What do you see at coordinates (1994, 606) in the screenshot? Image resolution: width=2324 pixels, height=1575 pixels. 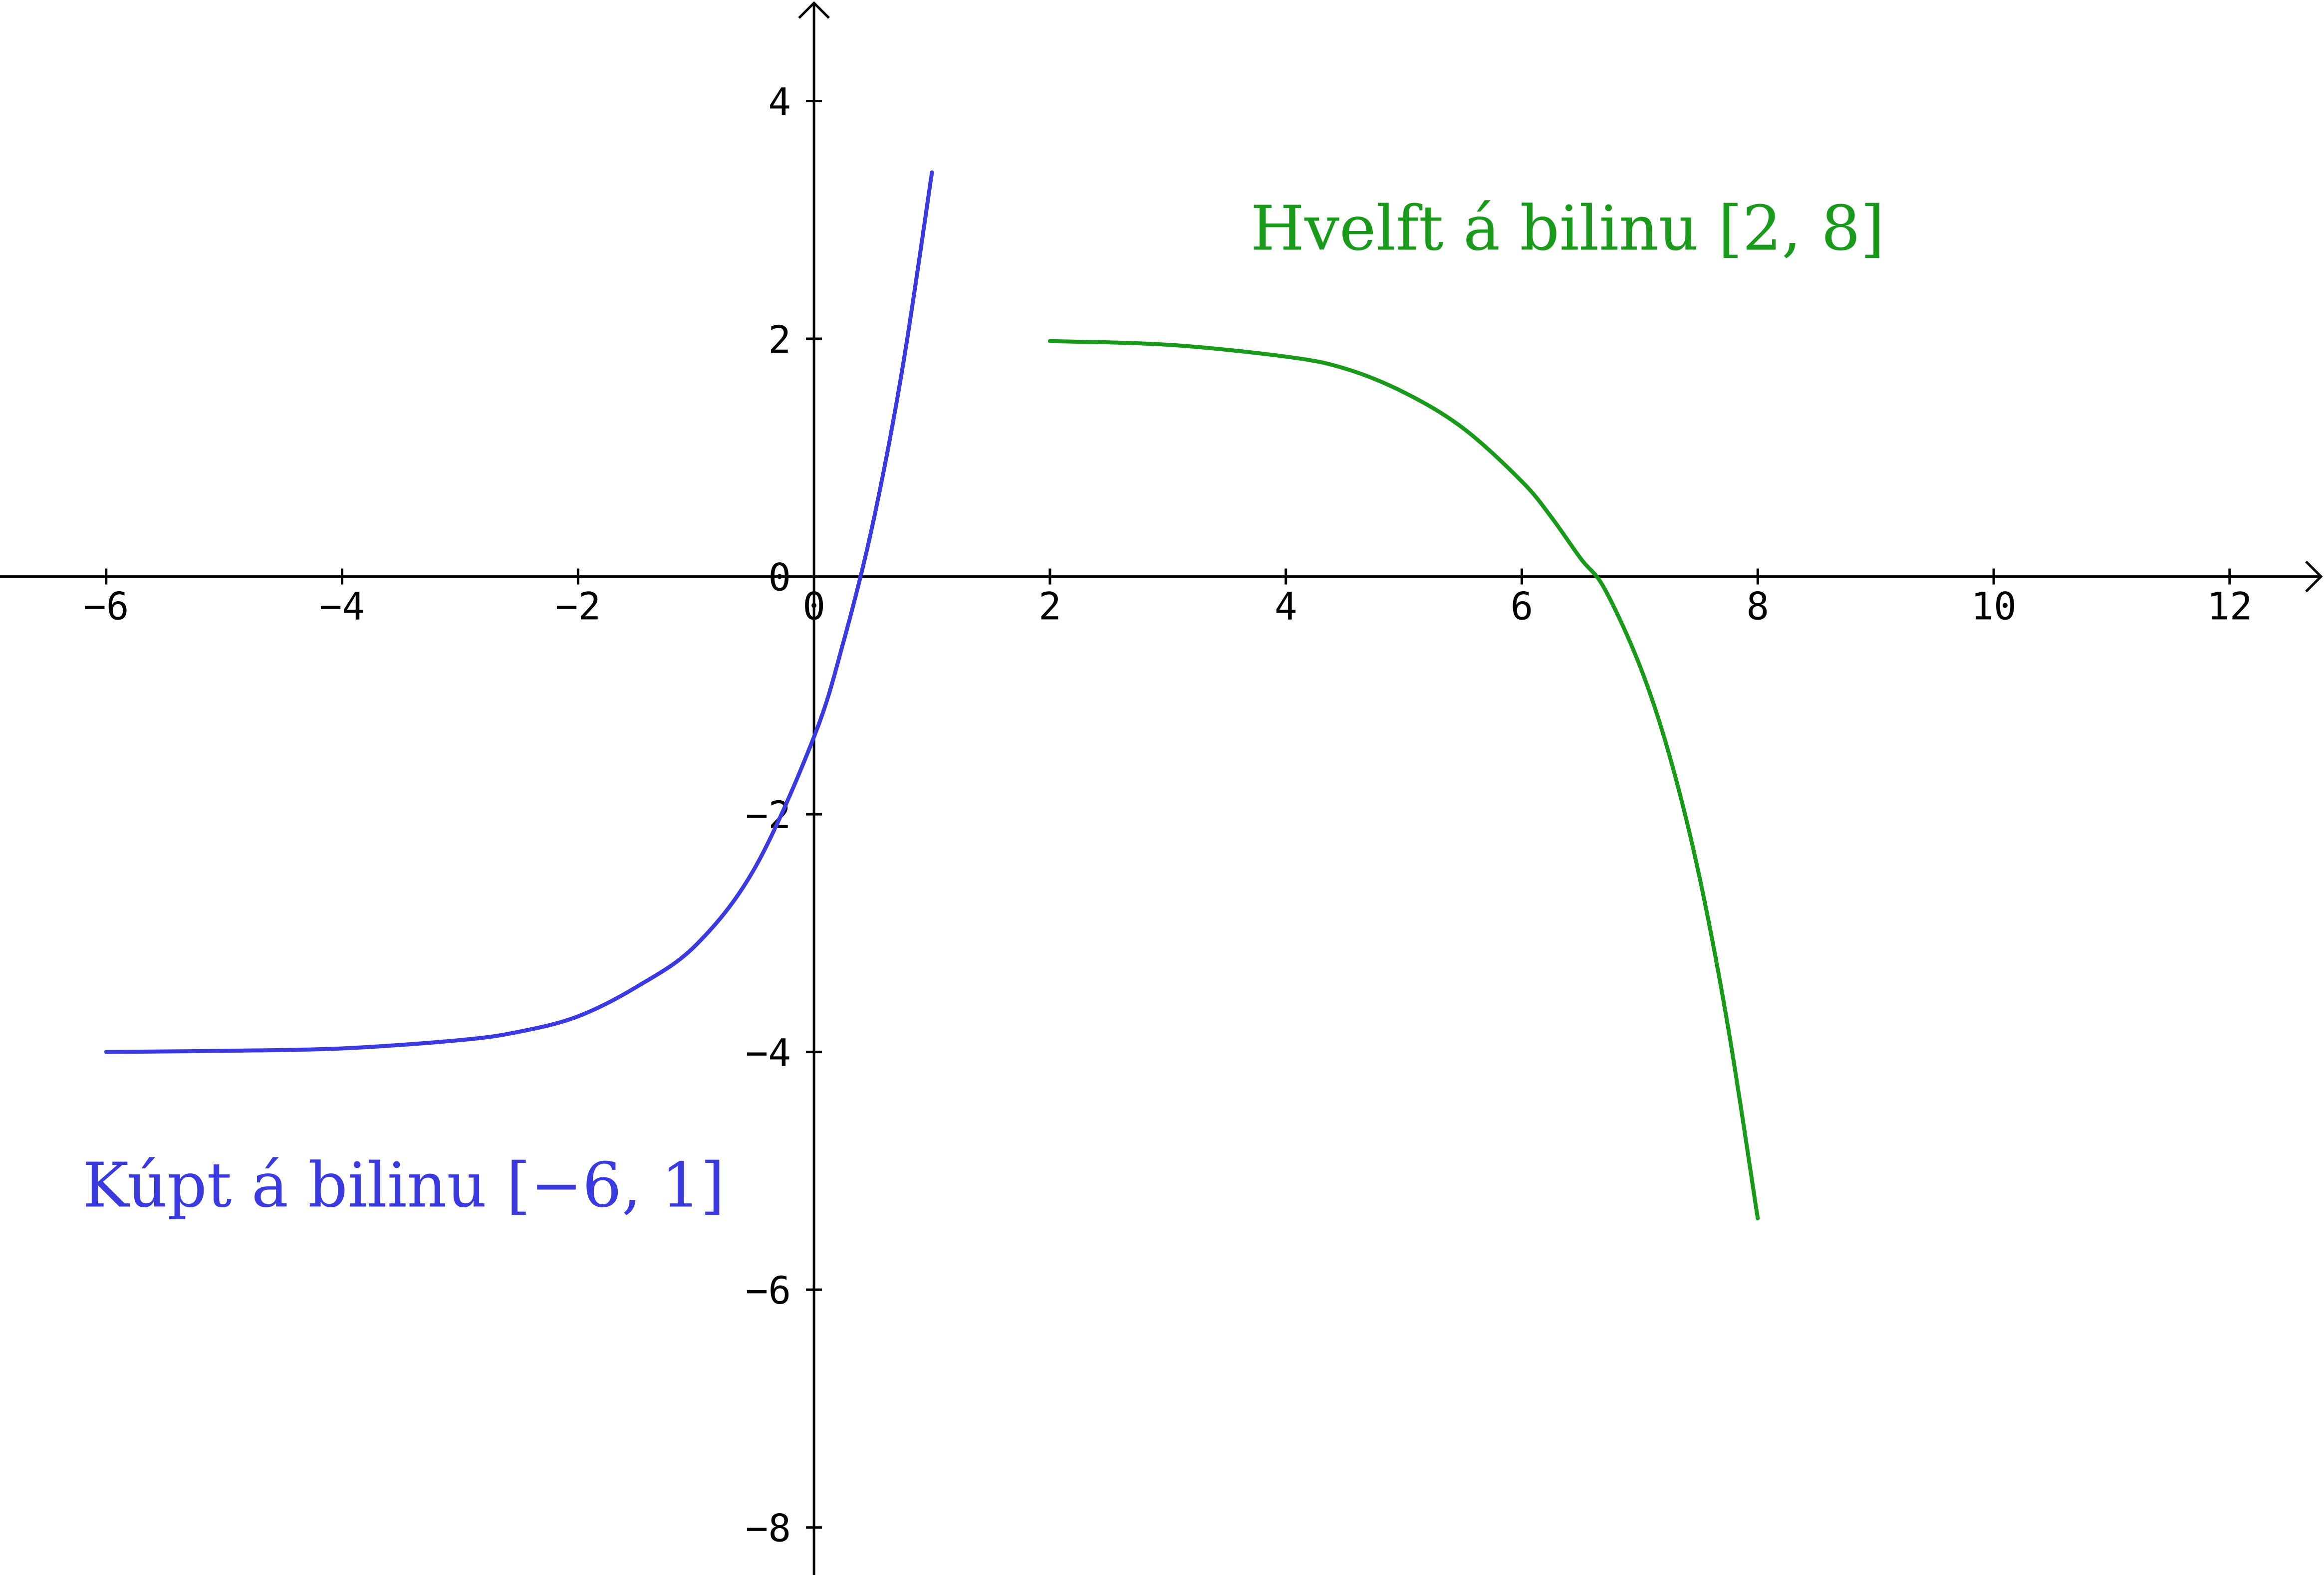 I see `x-tick-label: 10` at bounding box center [1994, 606].